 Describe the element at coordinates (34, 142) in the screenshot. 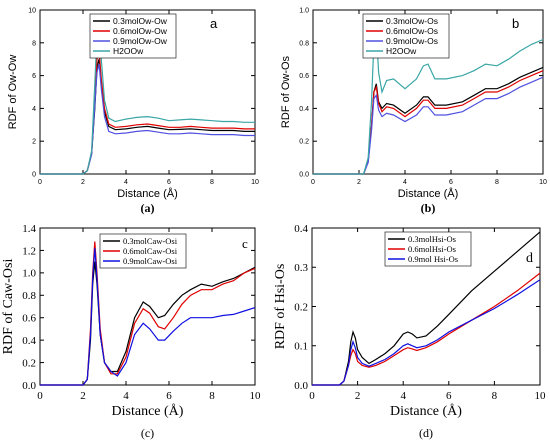

I see `y-tick-label: 2` at that location.